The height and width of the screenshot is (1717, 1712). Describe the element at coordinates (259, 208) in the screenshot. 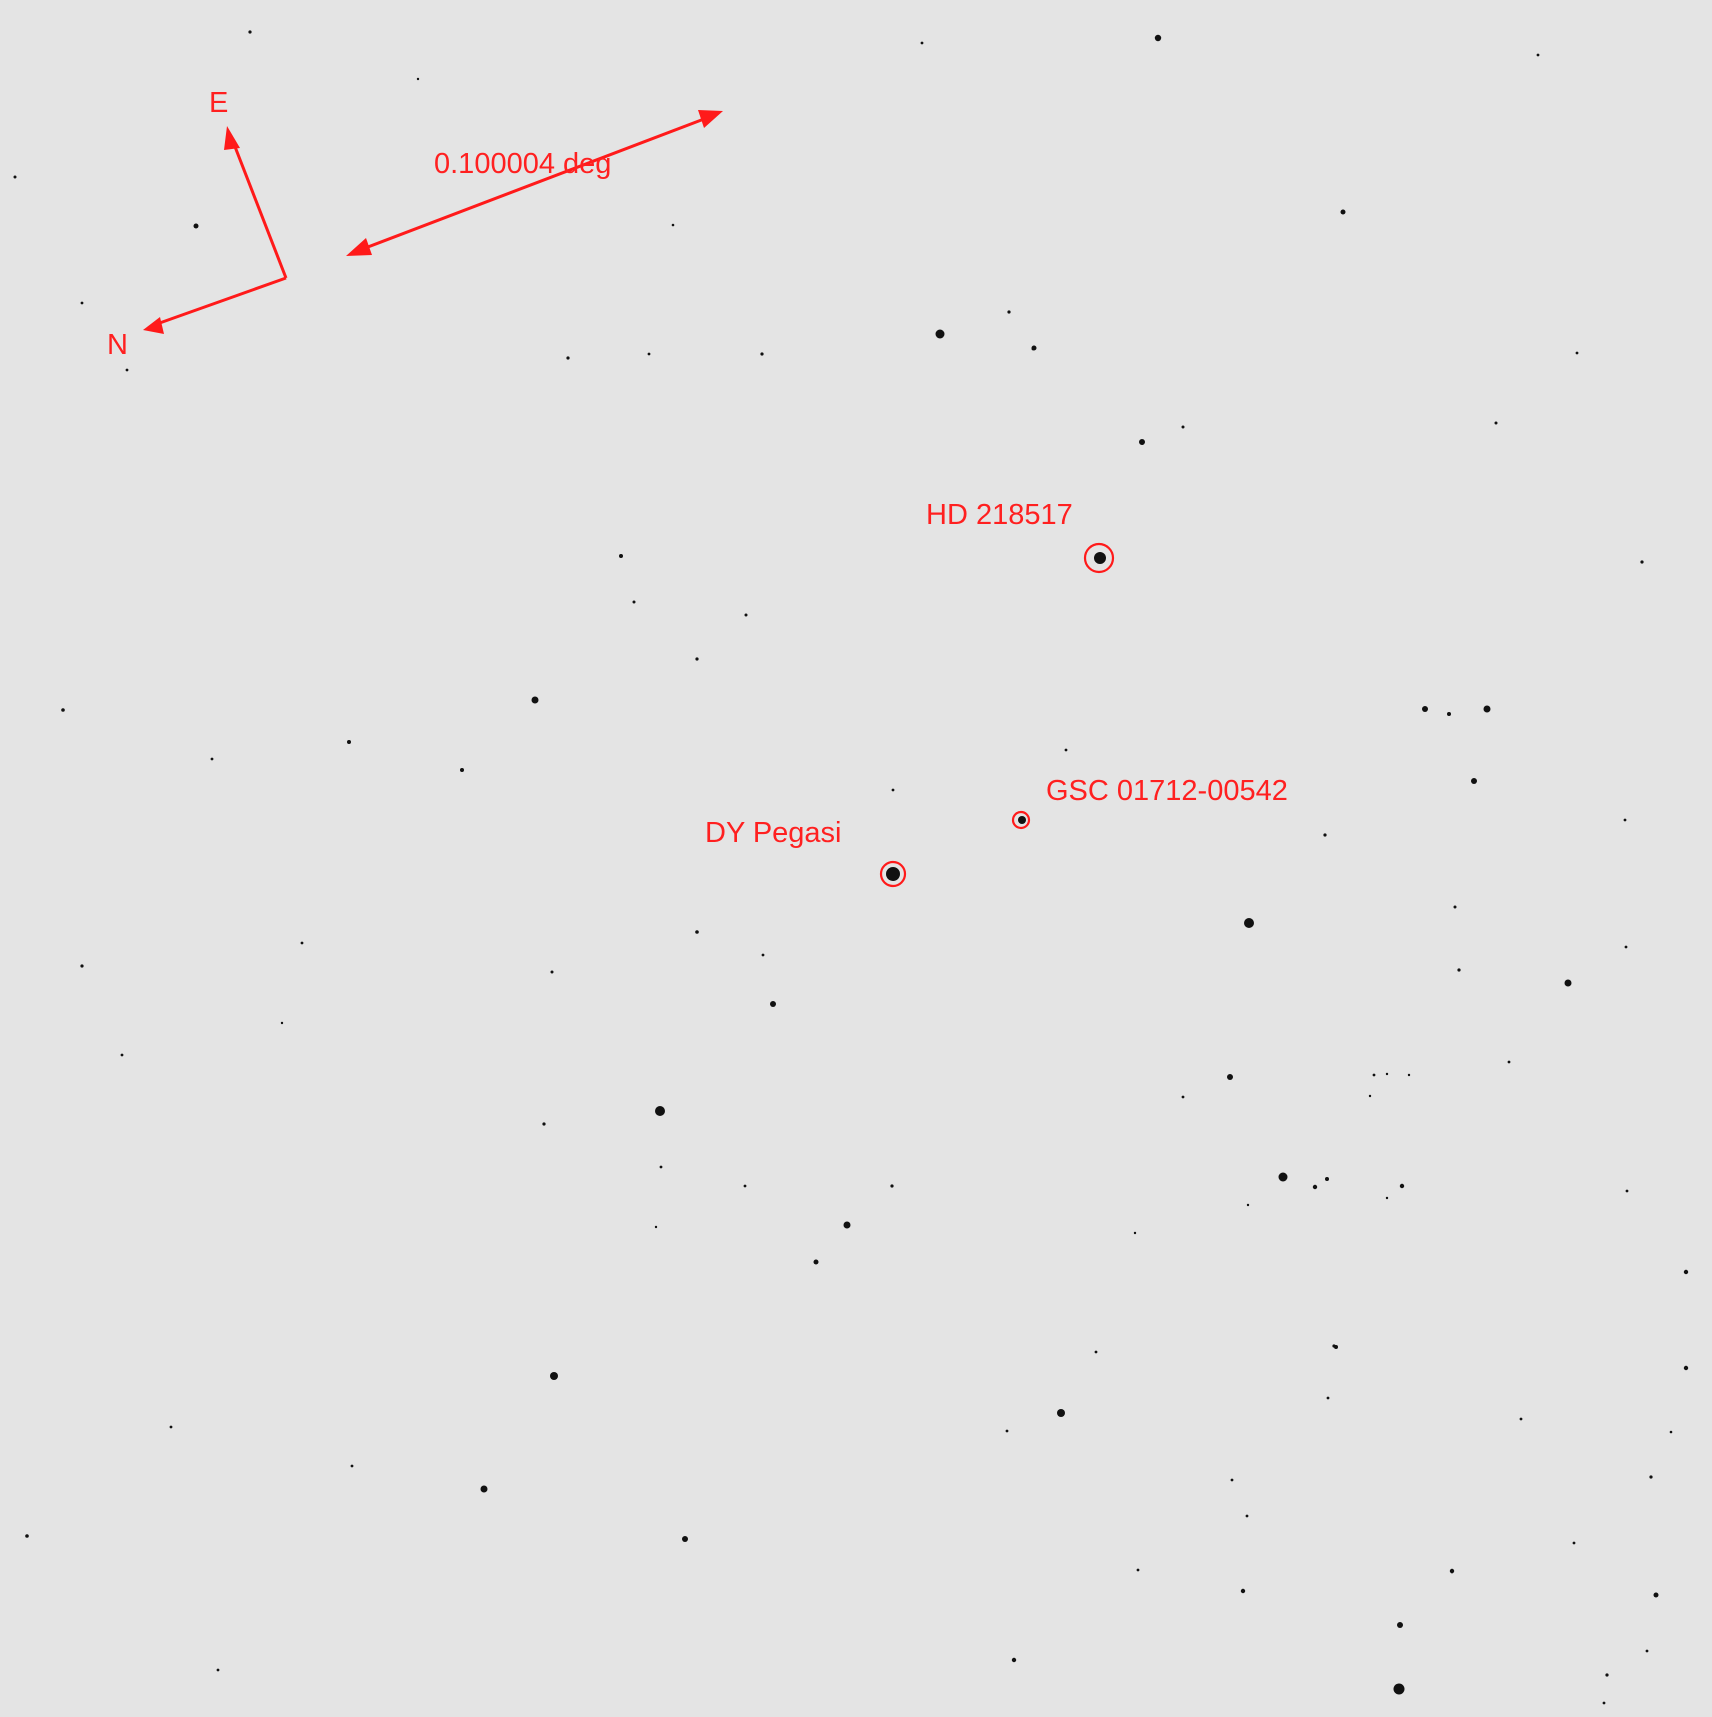

I see `east-arrow-line` at that location.